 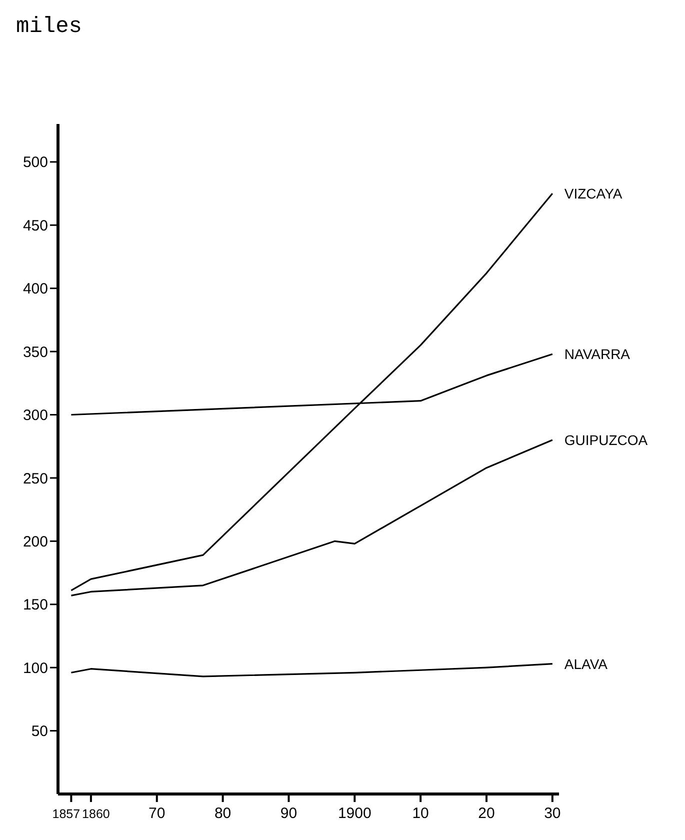 I want to click on series-label: VIZCAYA, so click(x=593, y=194).